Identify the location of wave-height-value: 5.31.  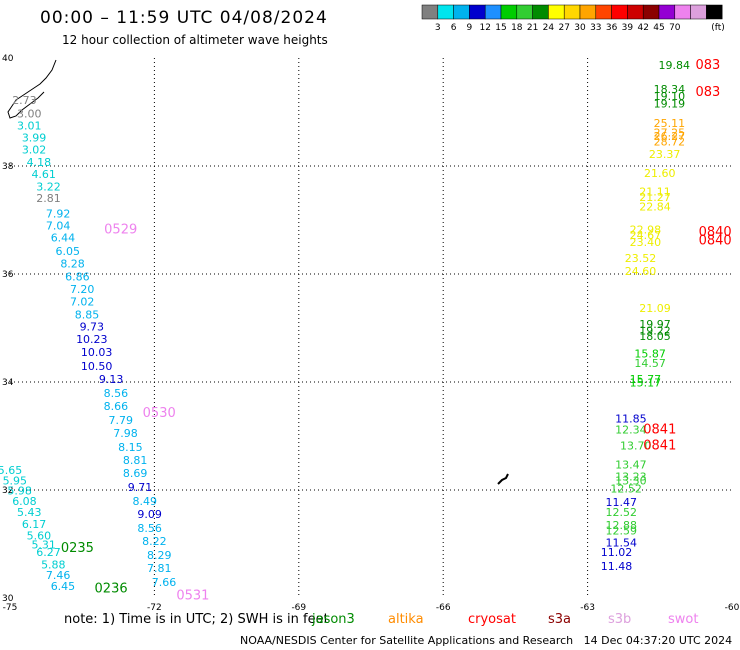
(43, 544).